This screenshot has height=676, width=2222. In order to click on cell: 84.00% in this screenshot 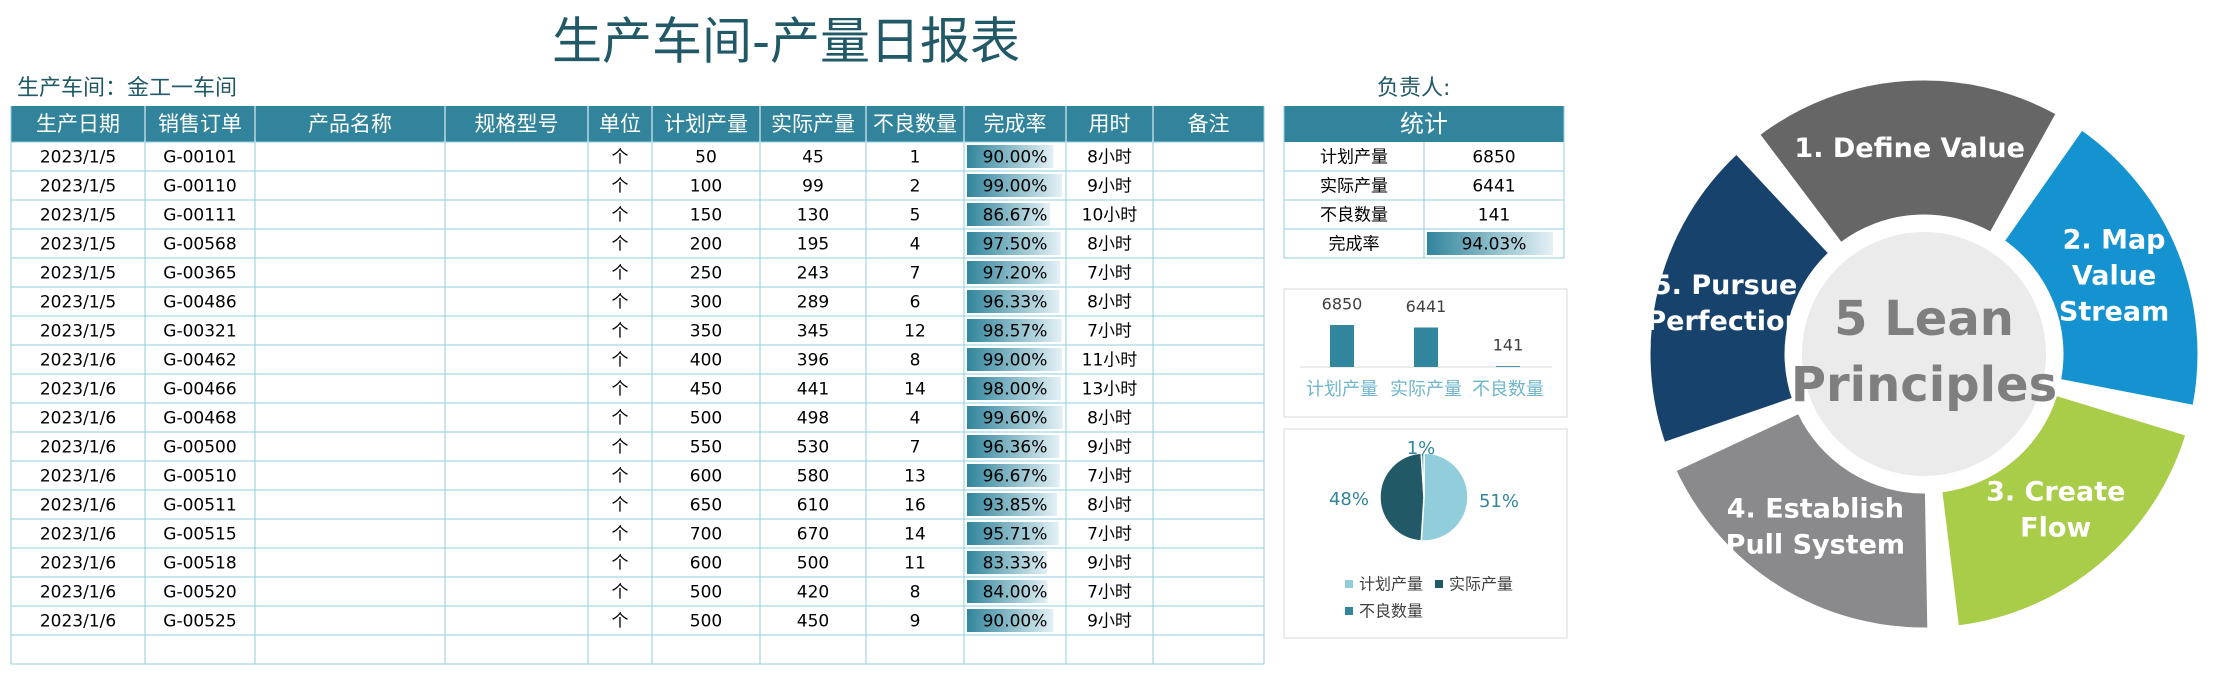, I will do `click(1015, 593)`.